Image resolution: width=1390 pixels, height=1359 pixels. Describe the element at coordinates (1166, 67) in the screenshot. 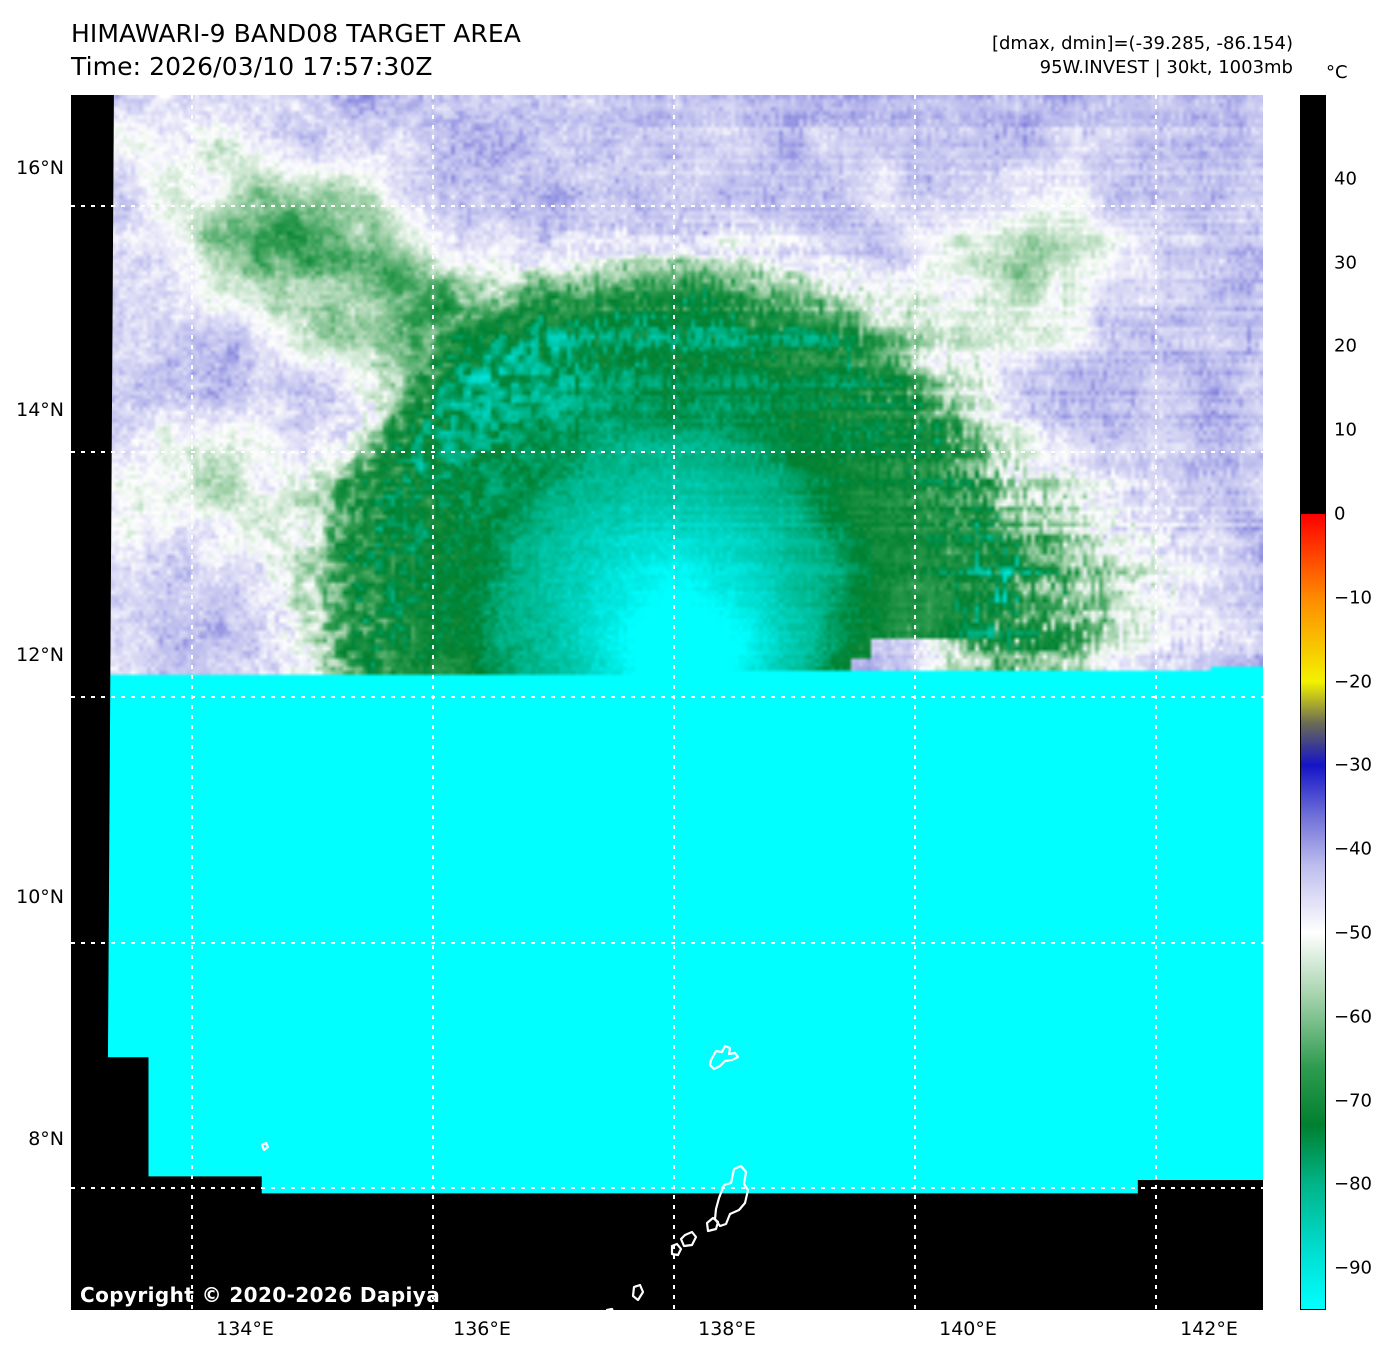

I see `storm-info: 95W.INVEST | 30kt, 1003mb` at that location.